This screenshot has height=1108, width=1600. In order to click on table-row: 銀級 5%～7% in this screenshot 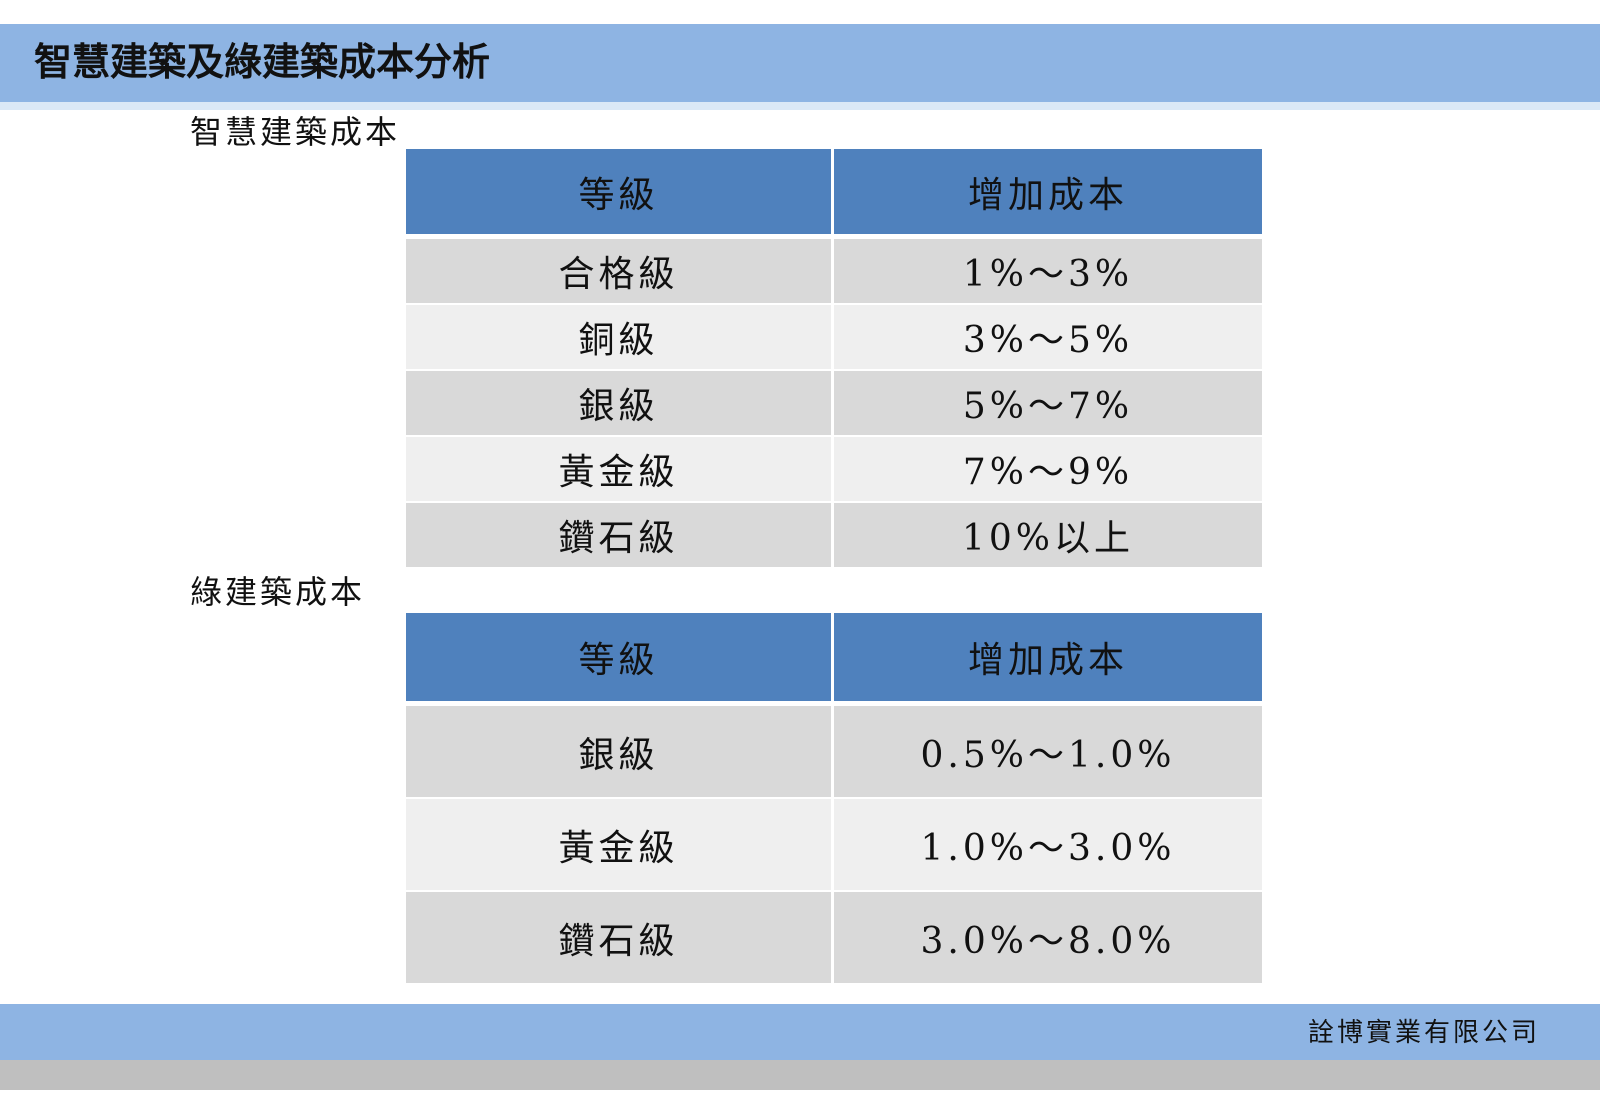, I will do `click(834, 404)`.